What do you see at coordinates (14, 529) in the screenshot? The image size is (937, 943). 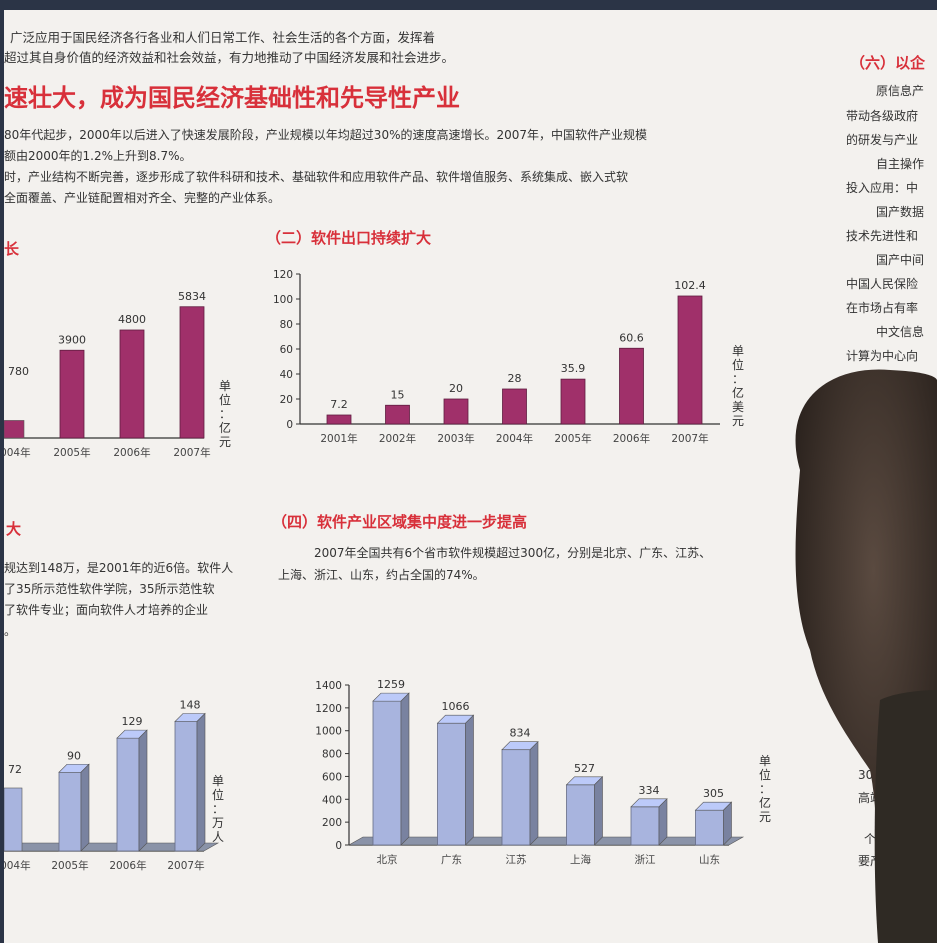 I see `section3-fragment: 大` at bounding box center [14, 529].